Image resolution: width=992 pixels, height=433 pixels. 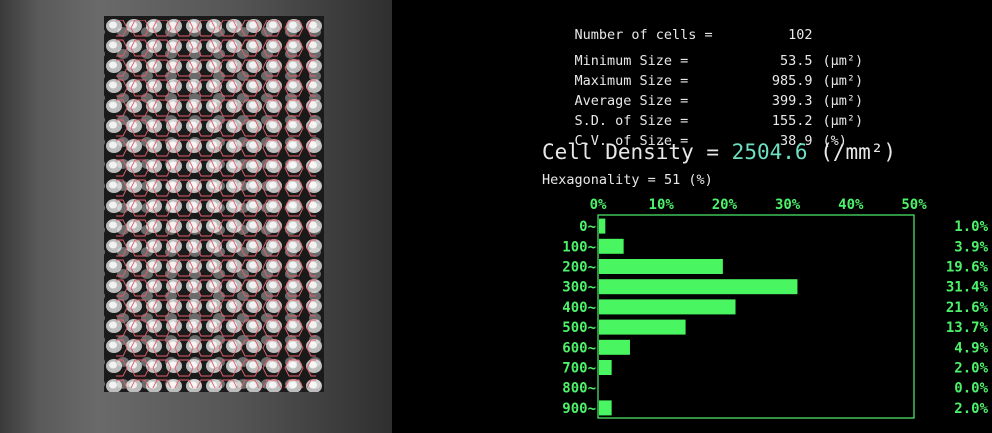 What do you see at coordinates (792, 101) in the screenshot?
I see `stat-value: 399.3` at bounding box center [792, 101].